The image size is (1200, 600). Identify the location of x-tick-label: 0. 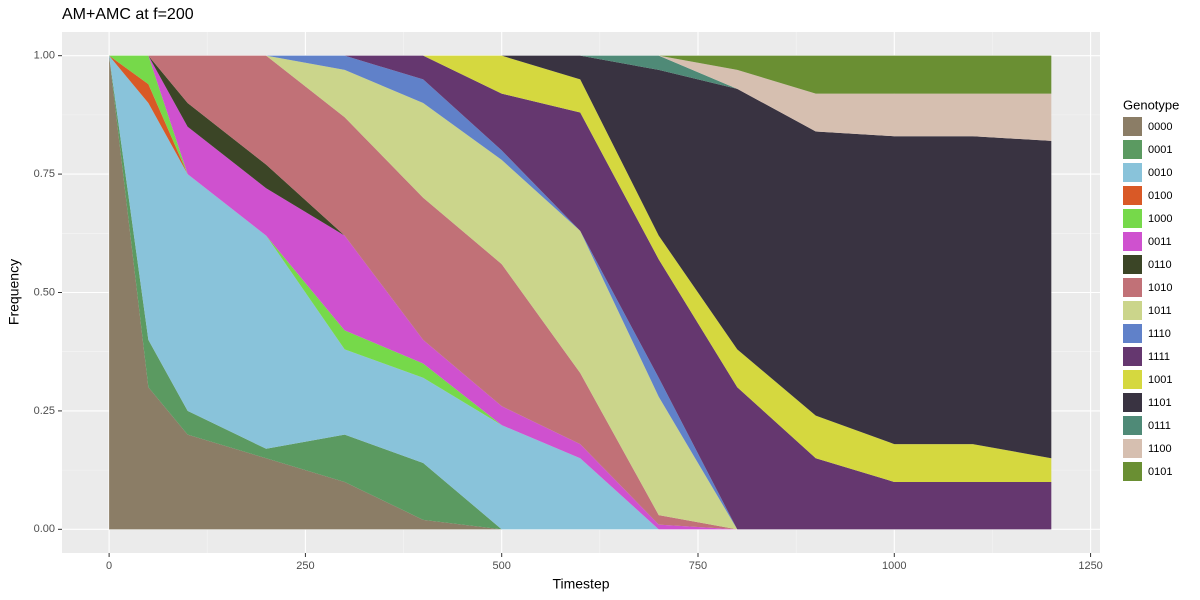
(109, 566).